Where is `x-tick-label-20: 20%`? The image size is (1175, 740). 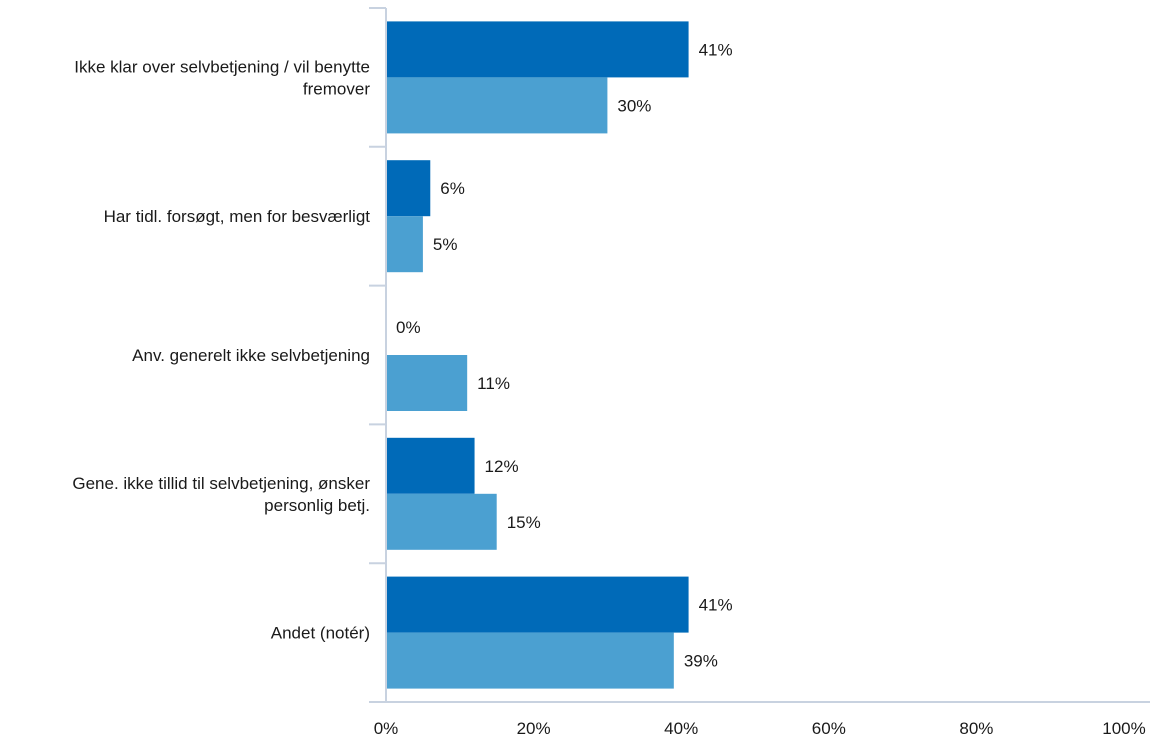 x-tick-label-20: 20% is located at coordinates (534, 728).